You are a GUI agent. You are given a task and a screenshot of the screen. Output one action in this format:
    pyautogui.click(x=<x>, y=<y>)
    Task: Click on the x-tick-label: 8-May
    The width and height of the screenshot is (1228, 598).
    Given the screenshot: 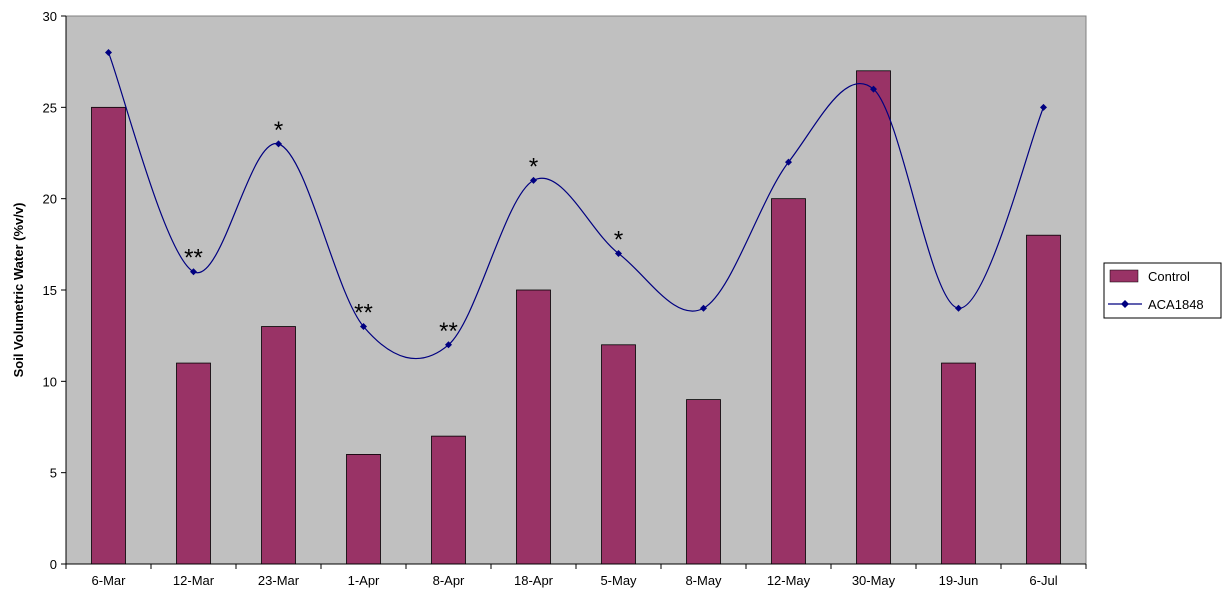 What is the action you would take?
    pyautogui.click(x=703, y=580)
    